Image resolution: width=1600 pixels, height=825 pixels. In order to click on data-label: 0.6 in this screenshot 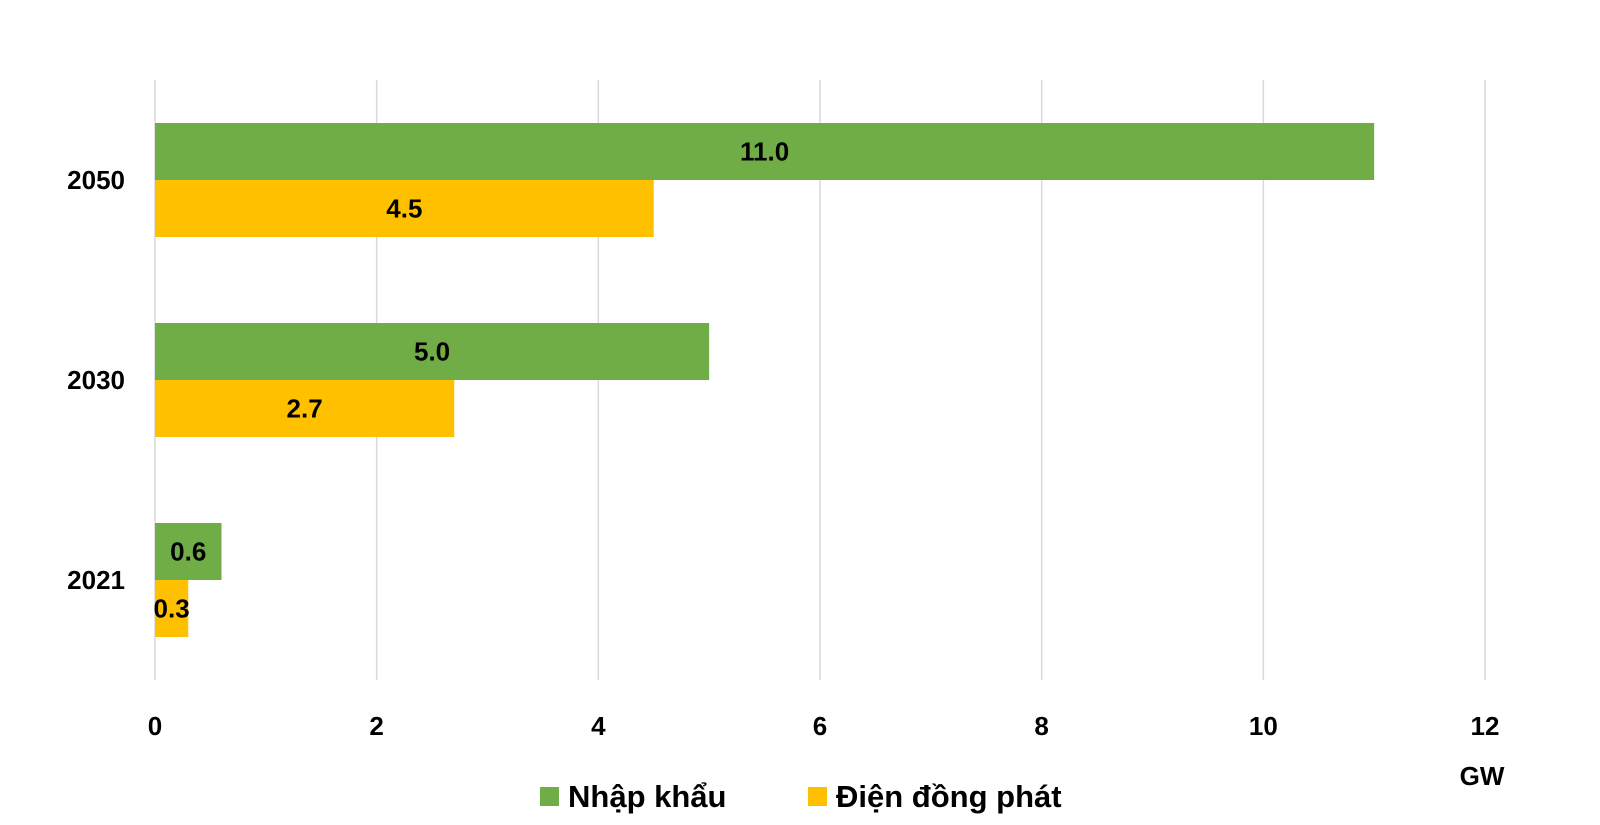, I will do `click(188, 552)`.